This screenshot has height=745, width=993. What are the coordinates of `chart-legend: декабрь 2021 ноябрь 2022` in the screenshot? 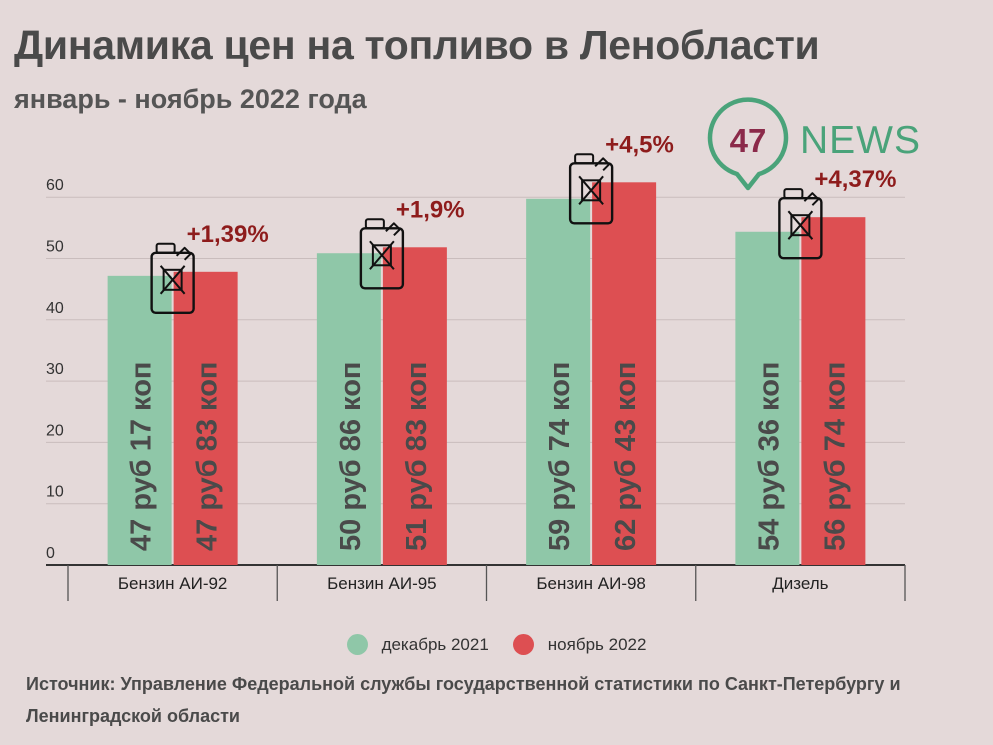 It's located at (496, 644).